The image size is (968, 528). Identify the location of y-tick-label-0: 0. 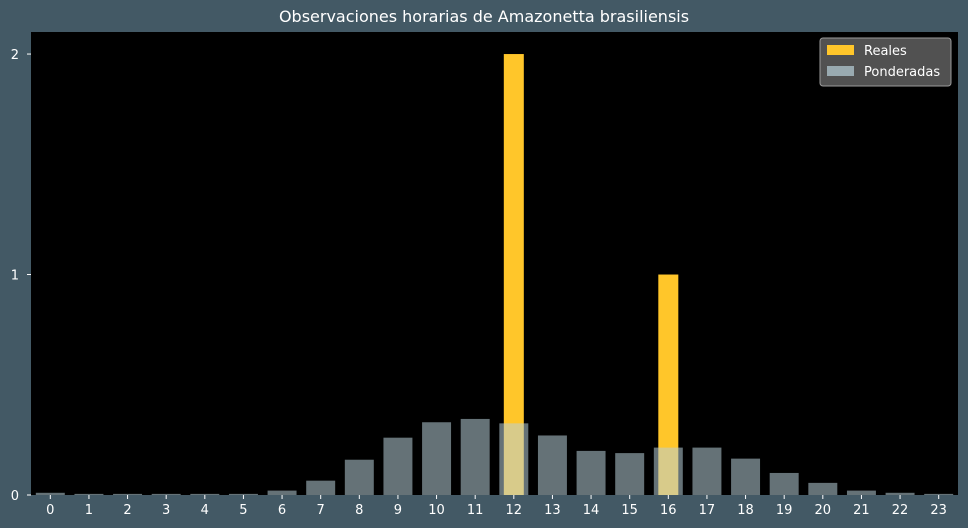
(15, 496).